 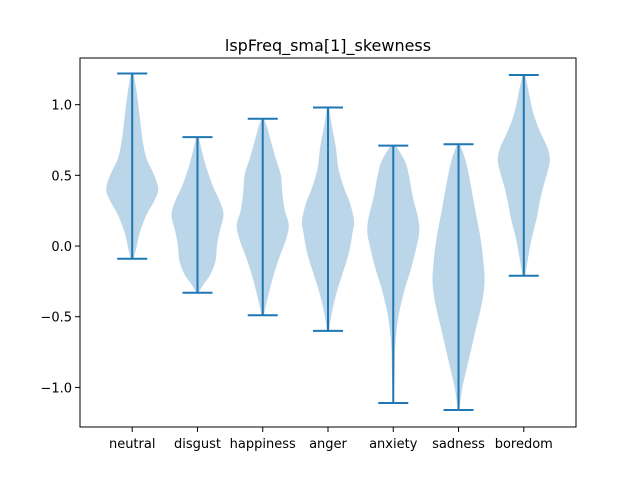 What do you see at coordinates (524, 444) in the screenshot?
I see `x-tick-label-boredom: boredom` at bounding box center [524, 444].